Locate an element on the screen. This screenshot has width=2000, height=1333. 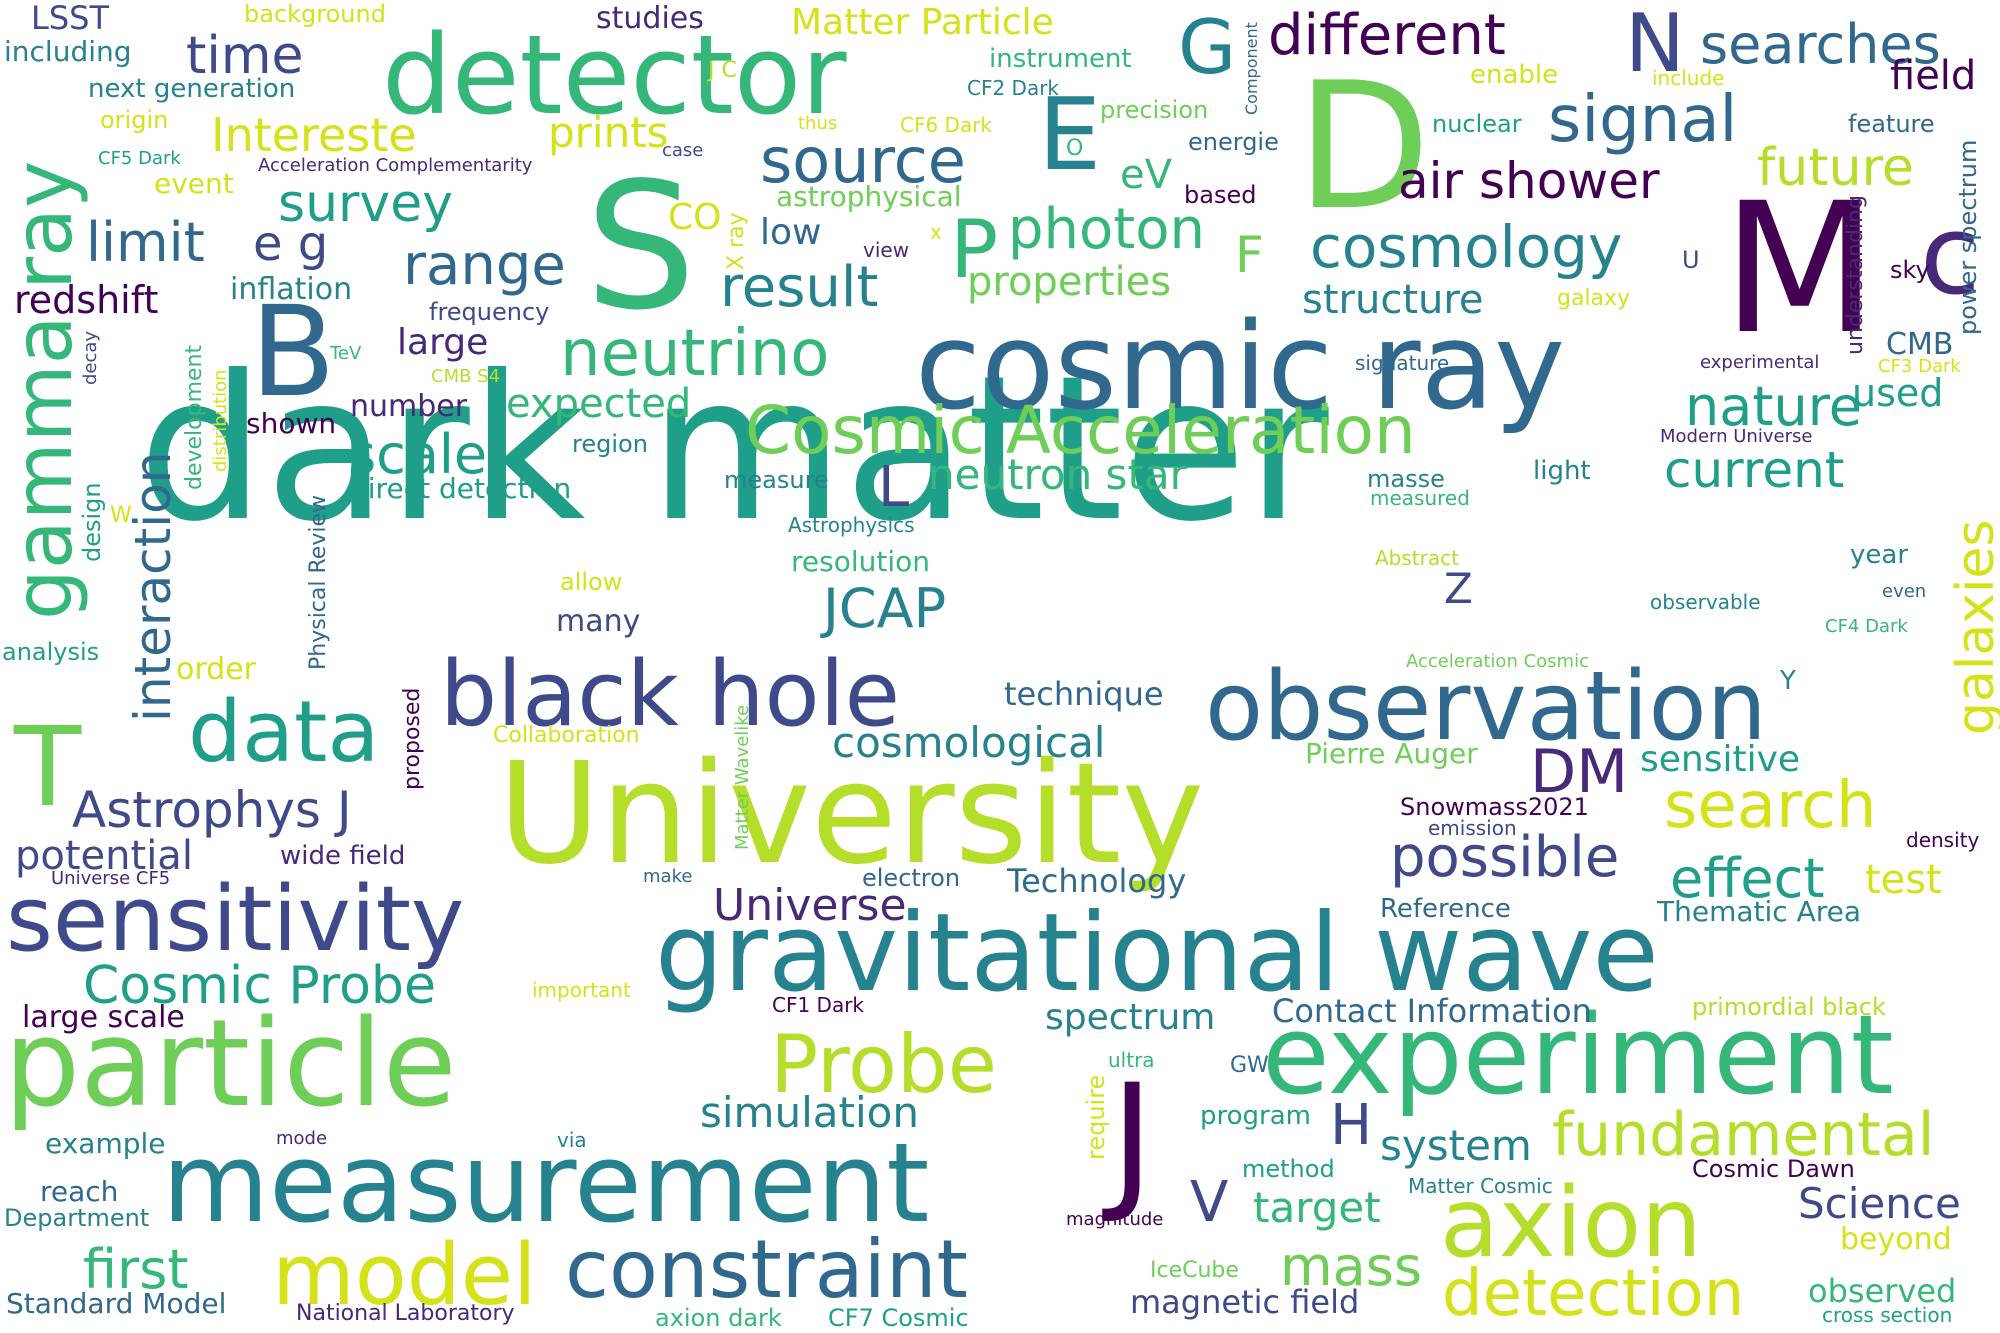
word-ultra: ultra is located at coordinates (1131, 1060).